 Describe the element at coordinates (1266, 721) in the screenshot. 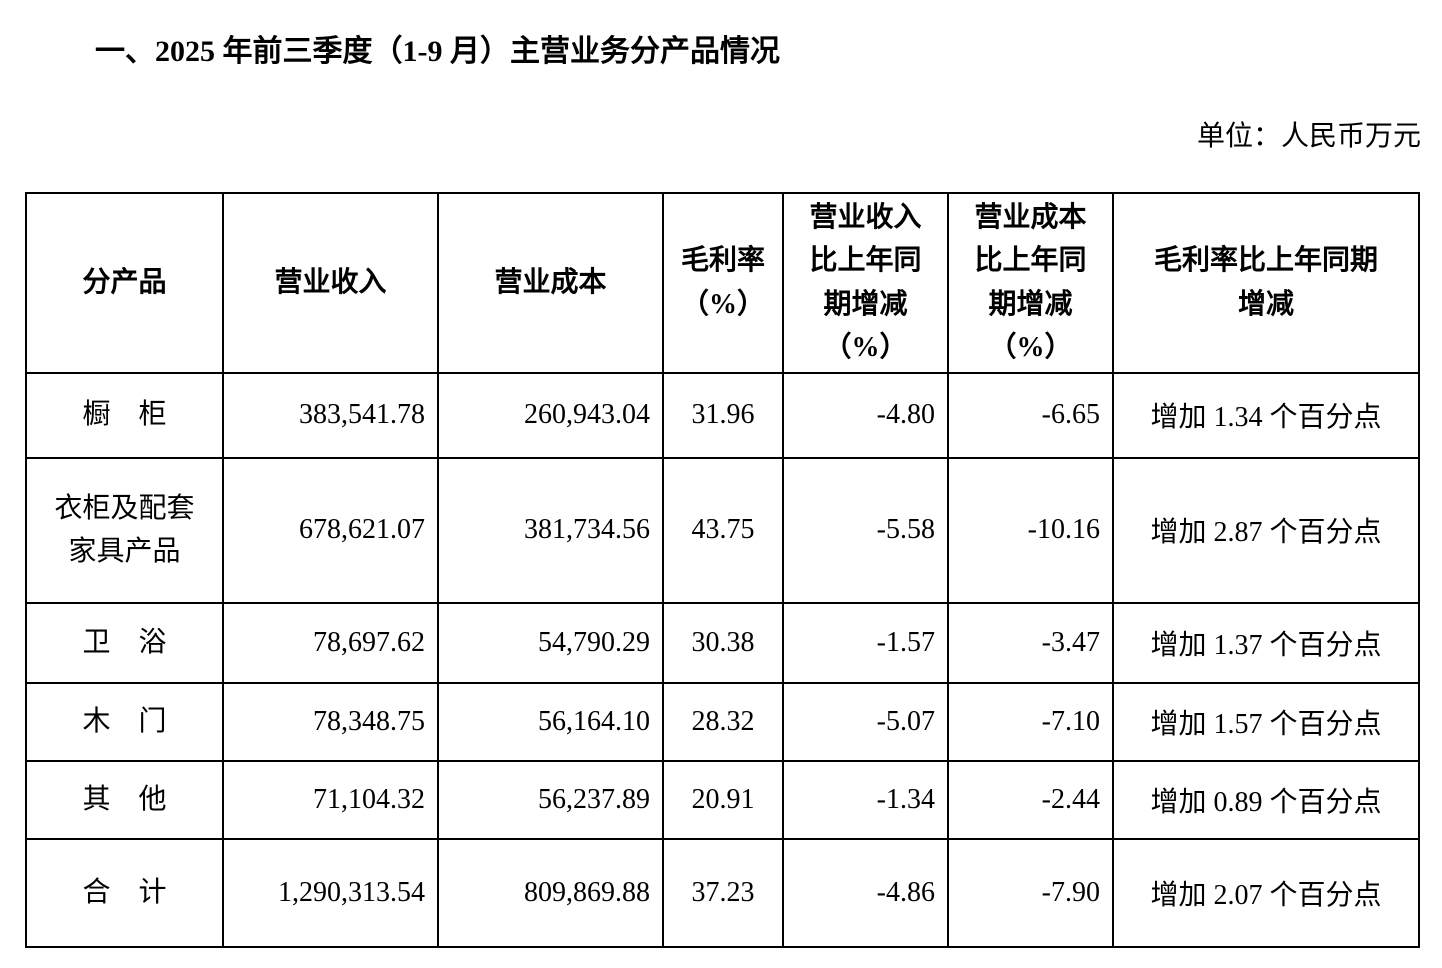

I see `cell-margin-yoy: 增加 1.57 个百分点` at that location.